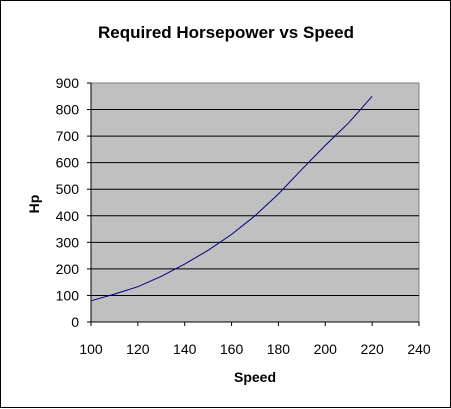  What do you see at coordinates (372, 349) in the screenshot?
I see `x-tick-label: 220` at bounding box center [372, 349].